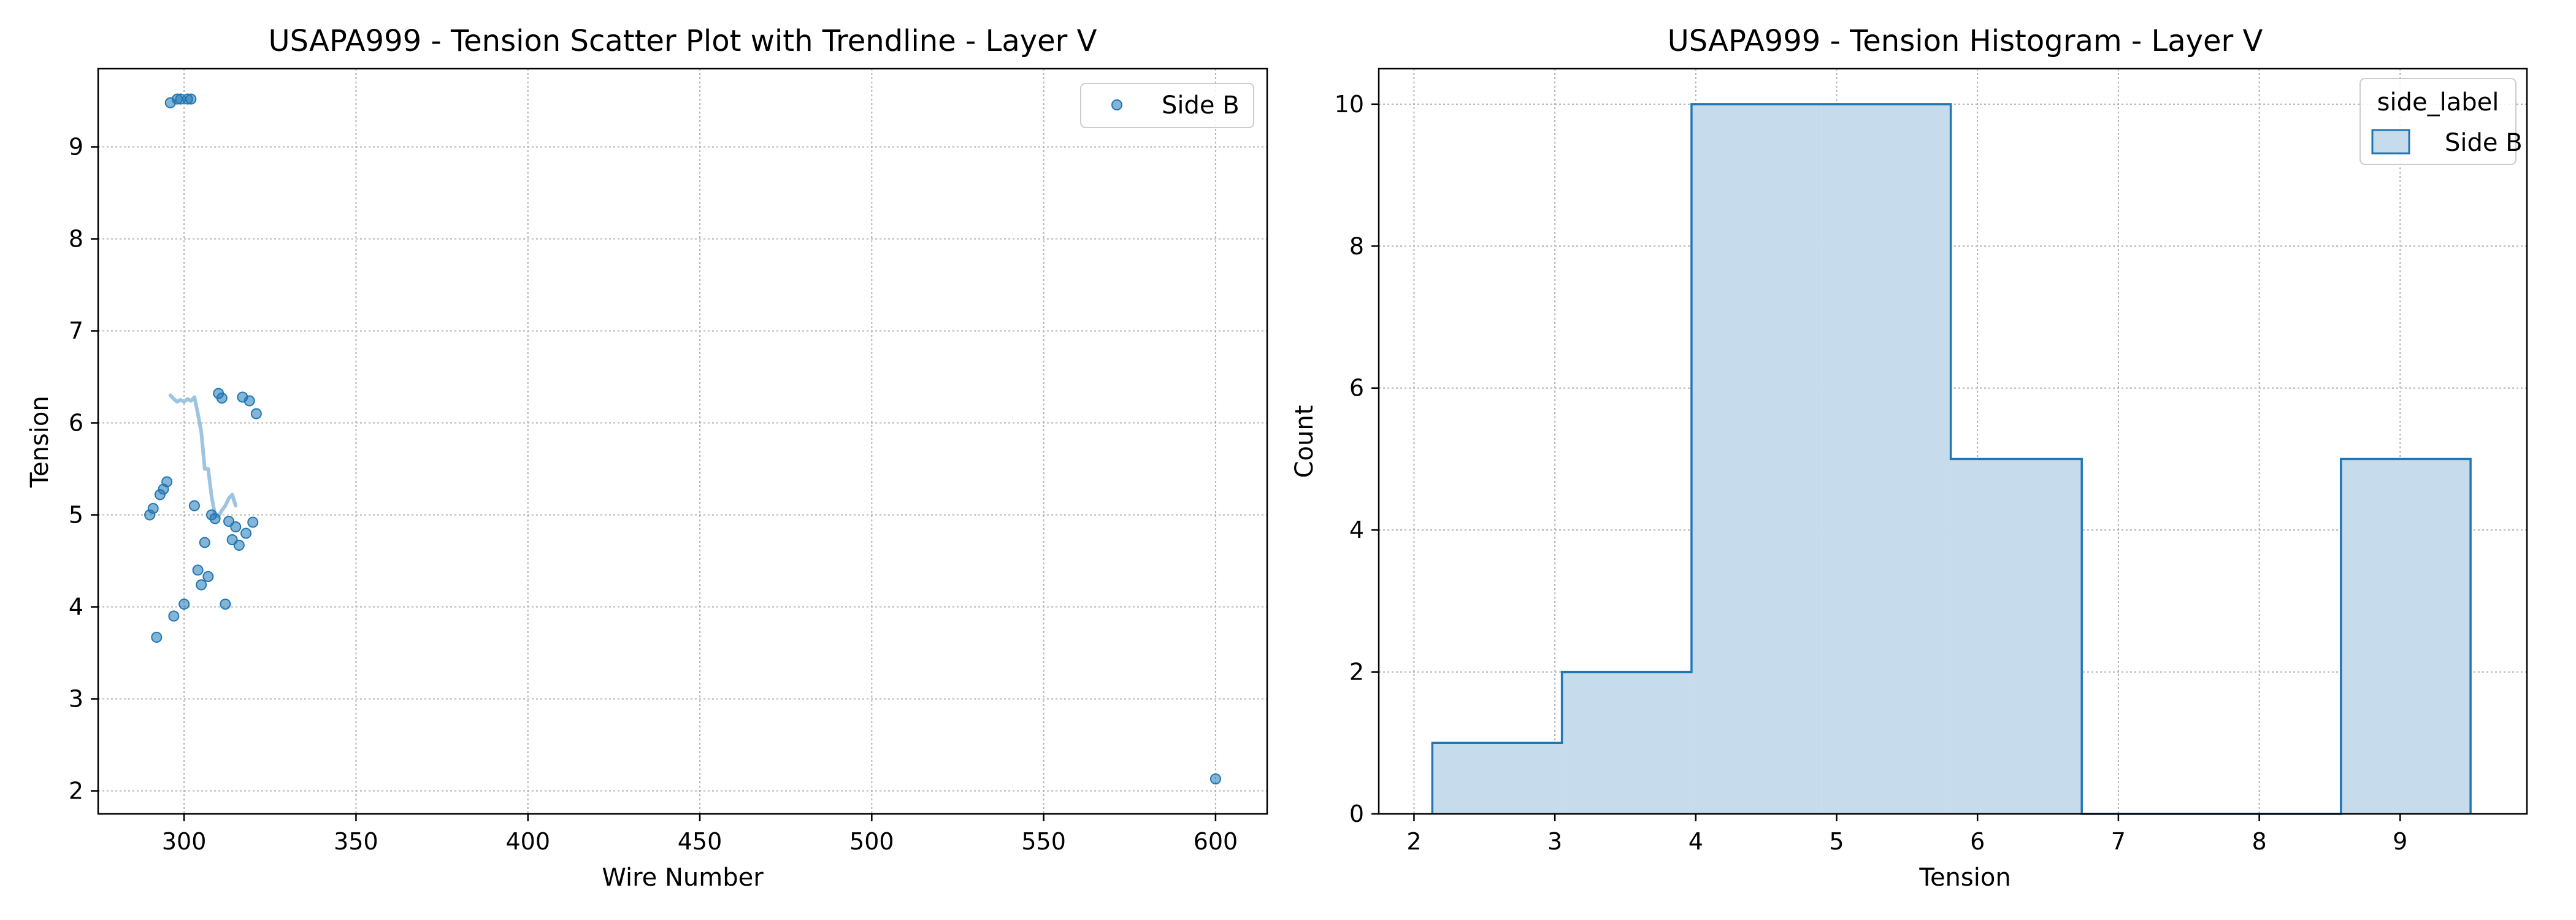 Image resolution: width=2576 pixels, height=920 pixels. Describe the element at coordinates (700, 841) in the screenshot. I see `scatter-x-tick-label: 450` at that location.